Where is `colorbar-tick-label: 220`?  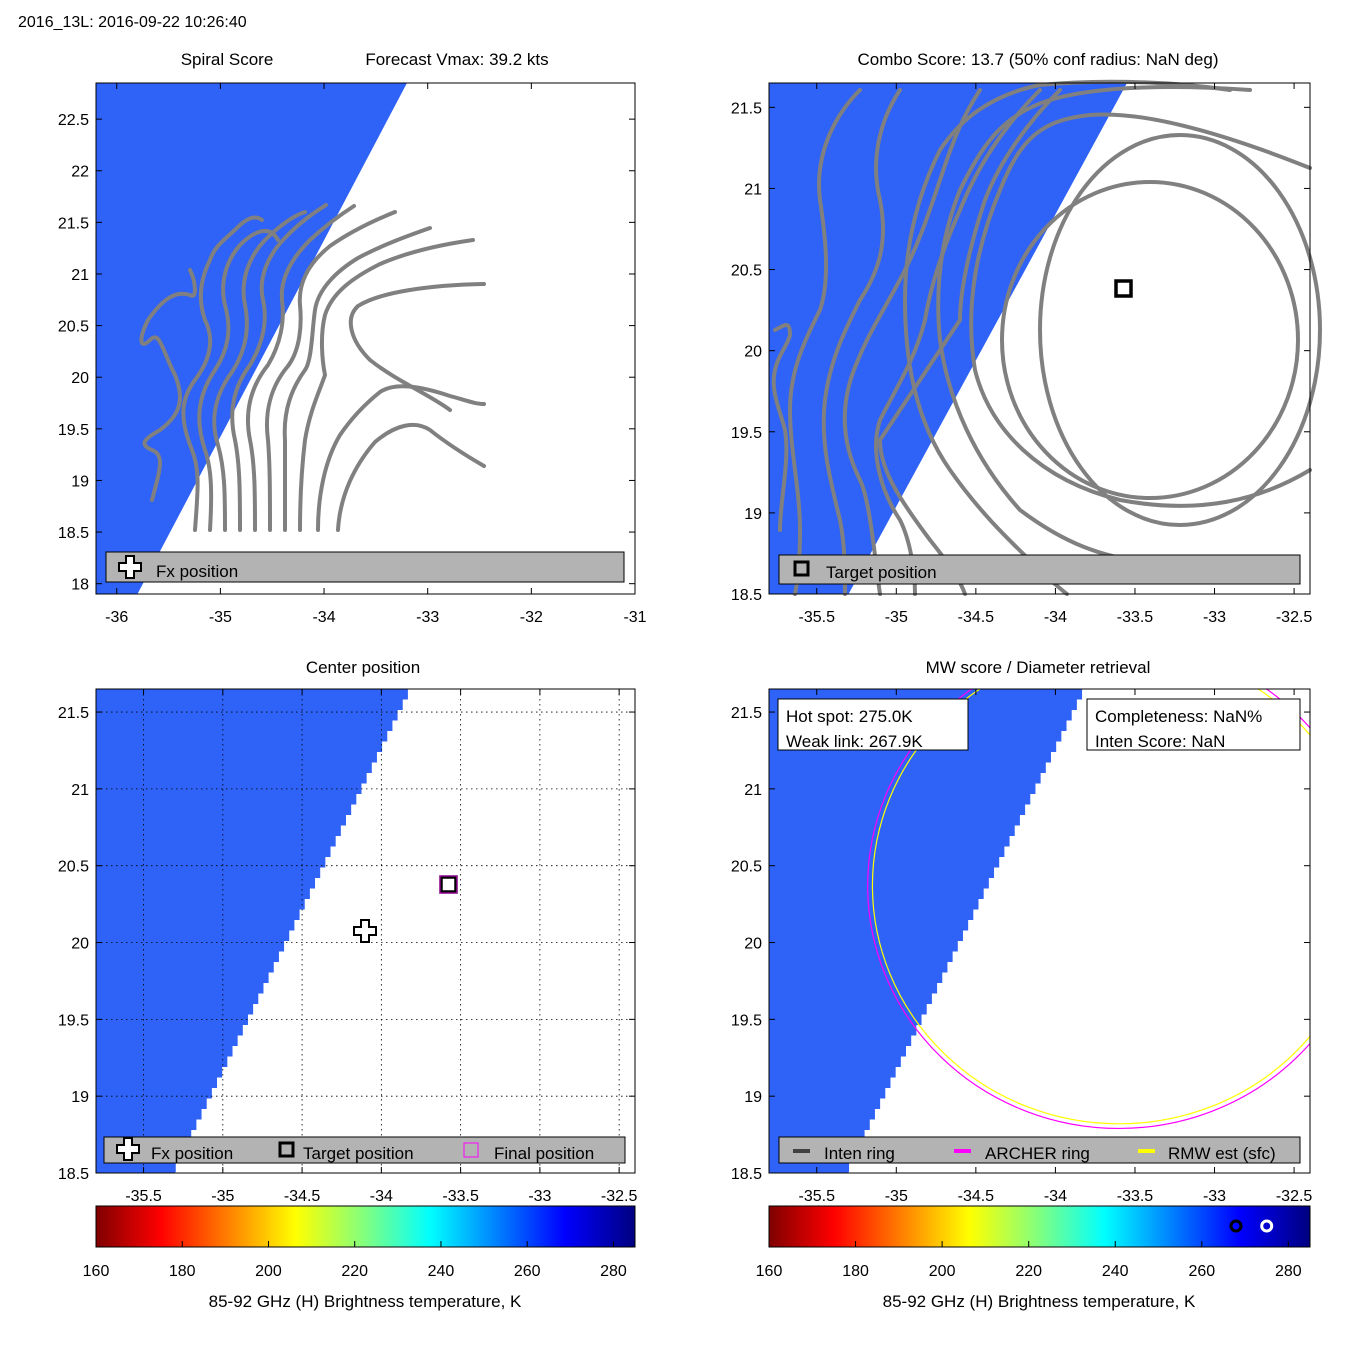
colorbar-tick-label: 220 is located at coordinates (354, 1271).